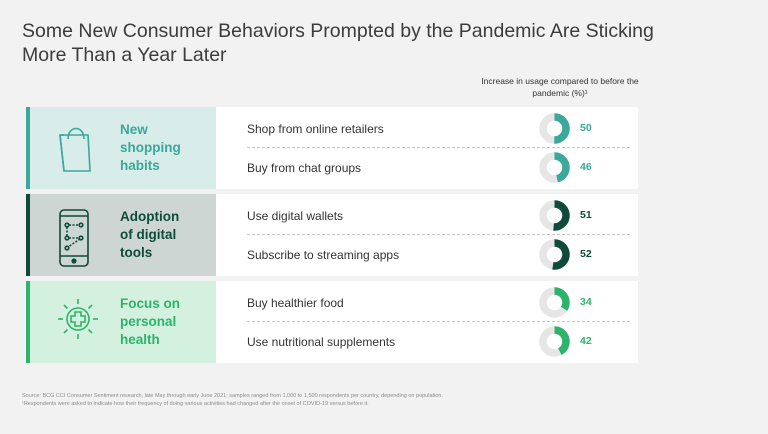 This screenshot has width=768, height=434. What do you see at coordinates (323, 255) in the screenshot?
I see `item-label: Subscribe to streaming apps` at bounding box center [323, 255].